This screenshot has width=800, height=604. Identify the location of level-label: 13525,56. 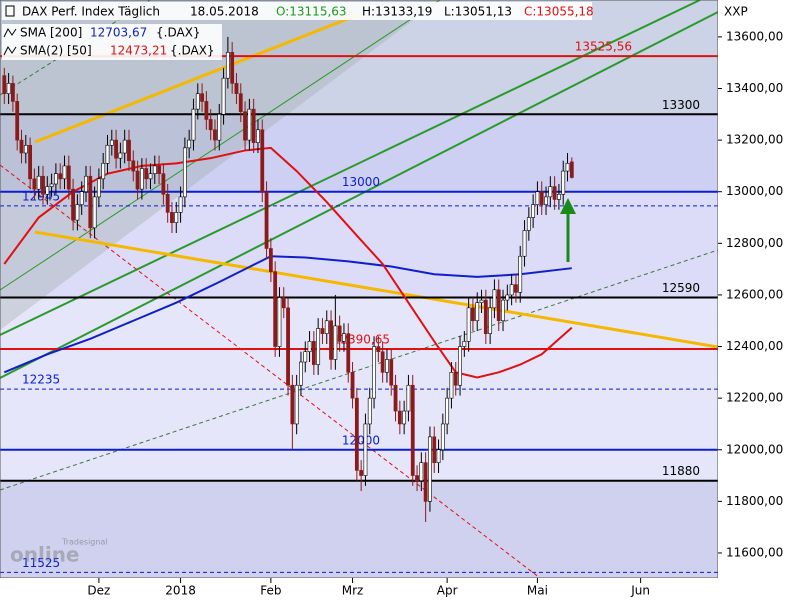
(603, 47).